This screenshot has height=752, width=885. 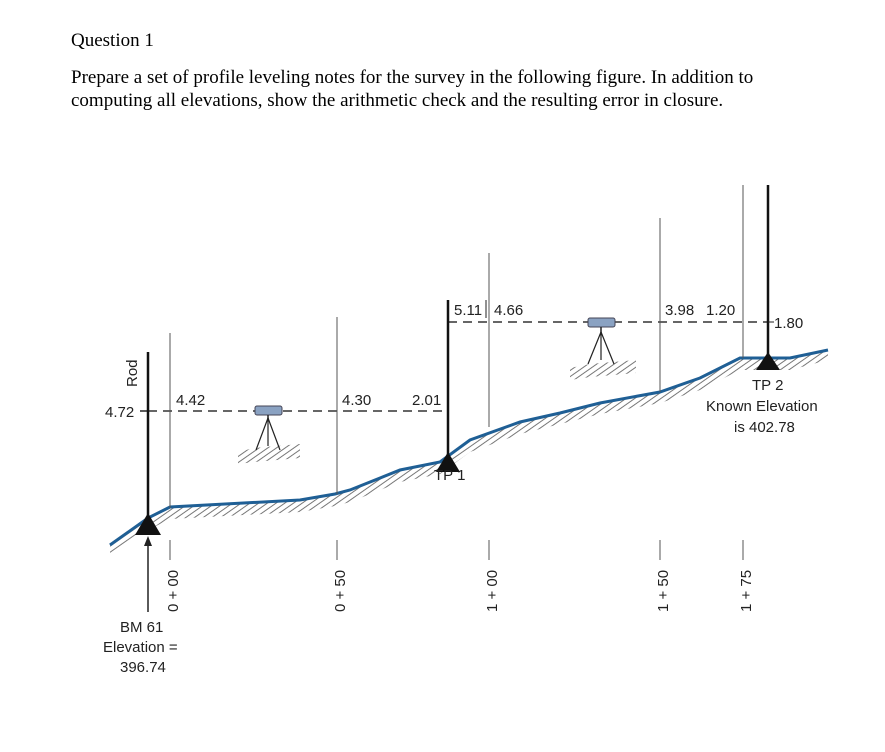 I want to click on reading-fs-tp1: 2.01, so click(x=426, y=400).